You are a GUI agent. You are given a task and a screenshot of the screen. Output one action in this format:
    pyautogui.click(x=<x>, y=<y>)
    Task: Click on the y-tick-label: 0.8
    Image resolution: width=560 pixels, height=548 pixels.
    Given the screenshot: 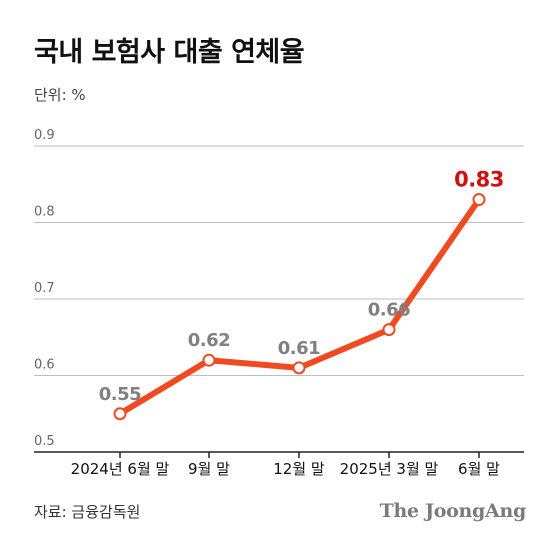 What is the action you would take?
    pyautogui.click(x=44, y=212)
    